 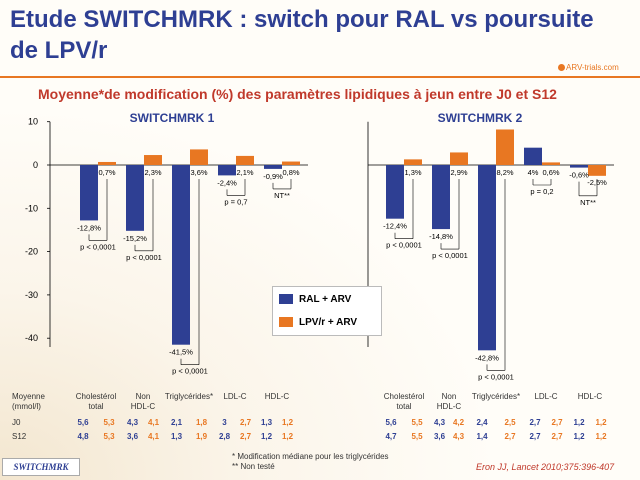 I want to click on logo-icon, so click(x=561, y=68).